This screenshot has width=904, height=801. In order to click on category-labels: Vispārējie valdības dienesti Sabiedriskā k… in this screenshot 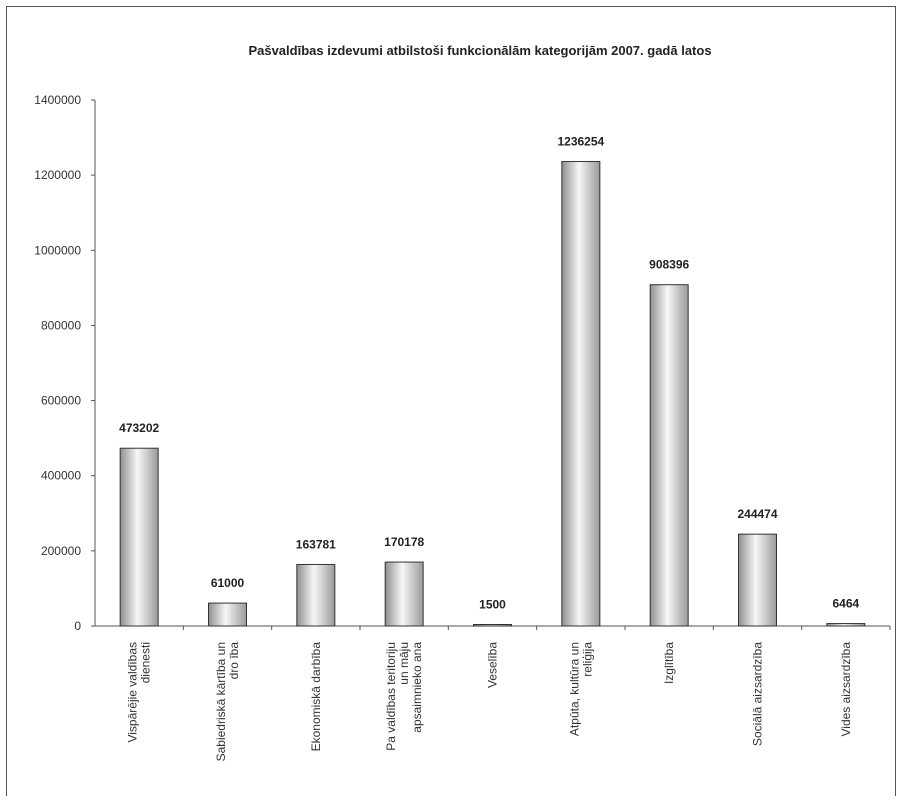, I will do `click(489, 702)`.